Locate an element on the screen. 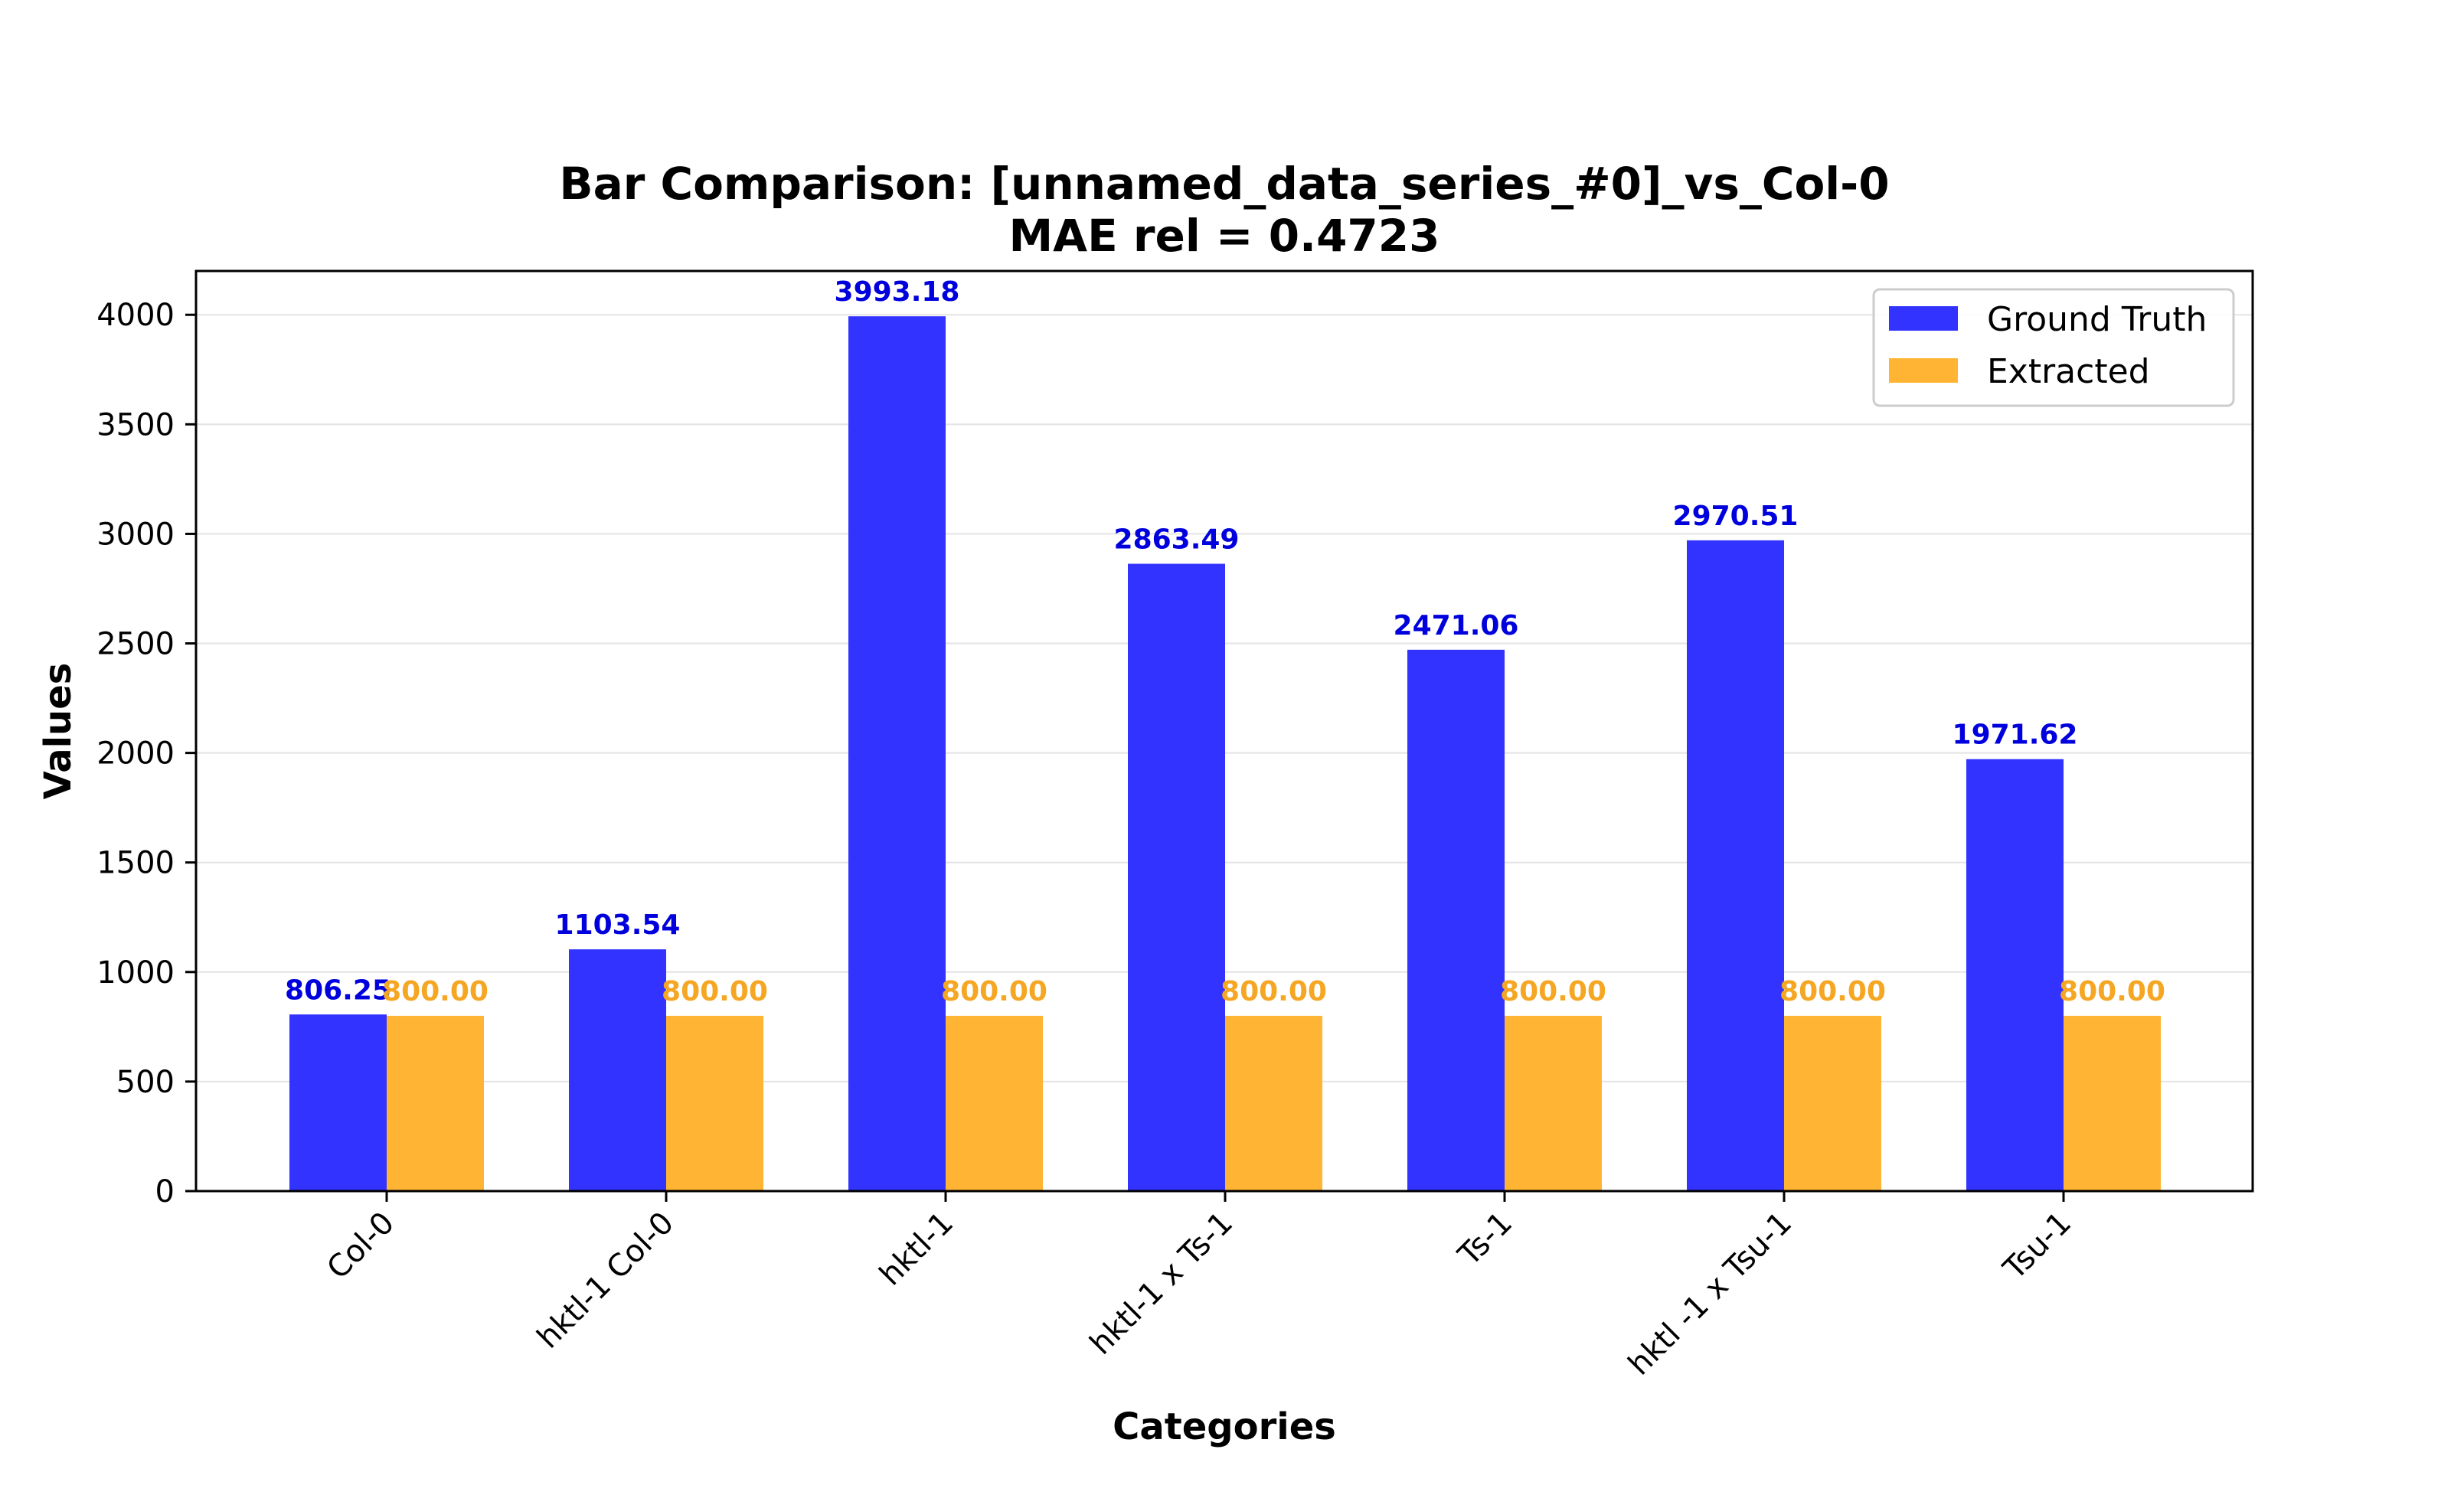 This screenshot has height=1508, width=2464. y-tick-label: 3500 is located at coordinates (135, 424).